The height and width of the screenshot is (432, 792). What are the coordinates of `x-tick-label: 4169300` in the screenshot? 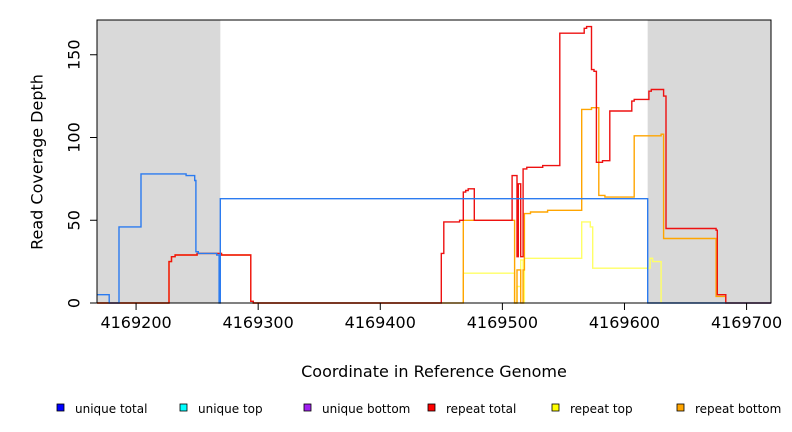 It's located at (258, 322).